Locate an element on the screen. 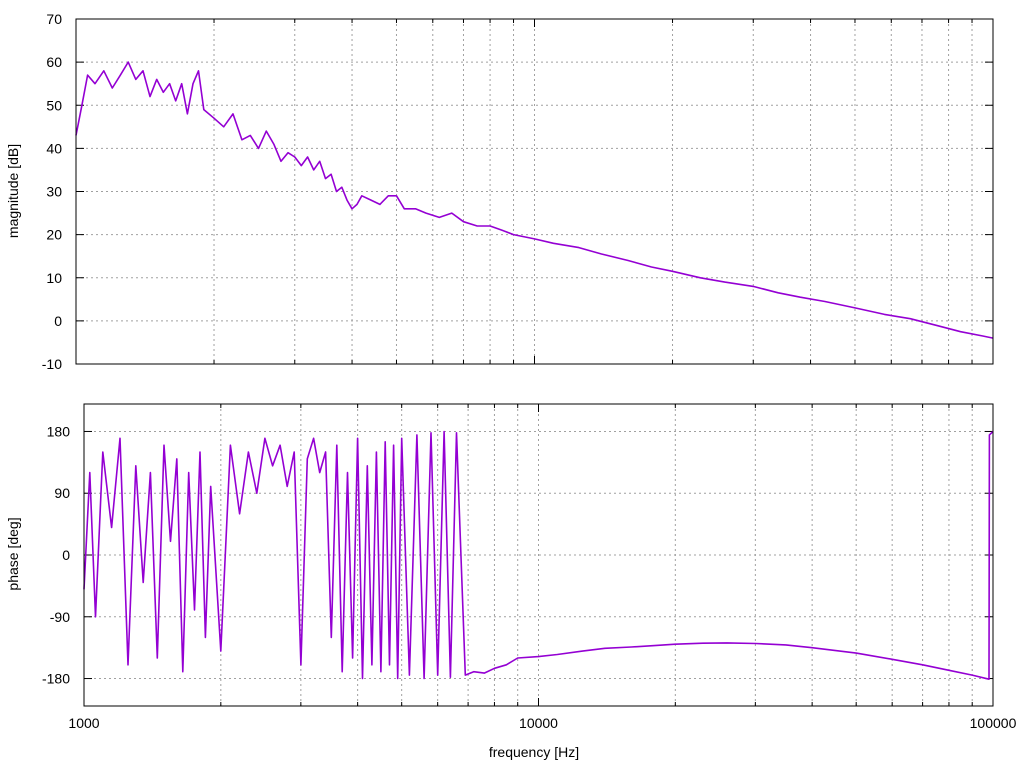 The image size is (1024, 768). frequency-x-tick-label: 1000 is located at coordinates (83, 723).